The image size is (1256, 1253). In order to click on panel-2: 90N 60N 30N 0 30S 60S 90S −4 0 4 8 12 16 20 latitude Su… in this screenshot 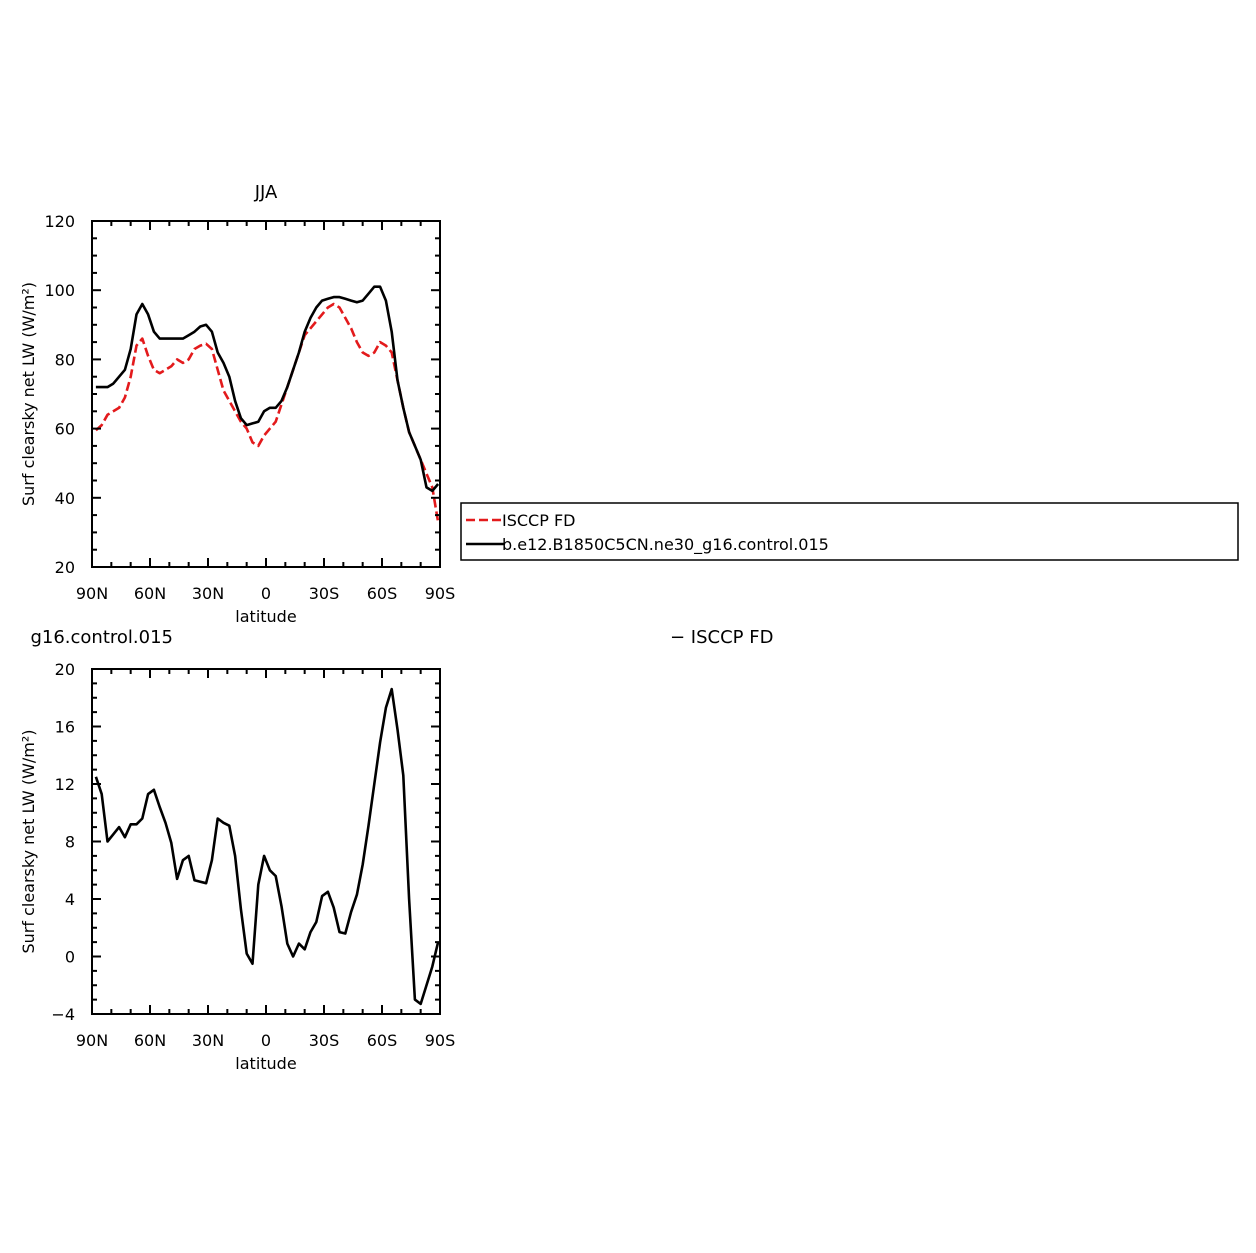, I will do `click(237, 866)`.